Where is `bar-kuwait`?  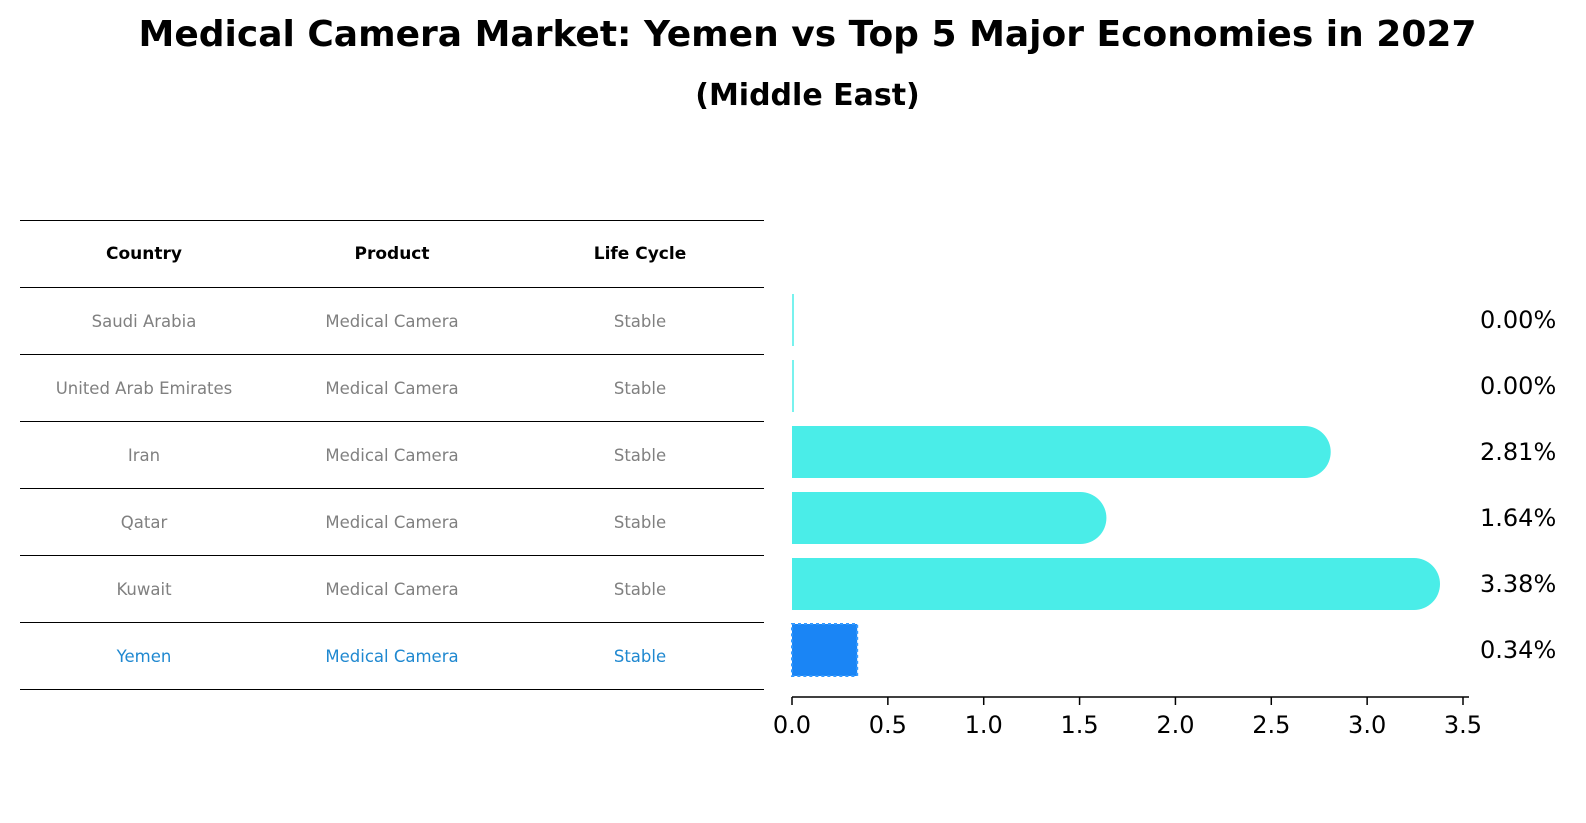 bar-kuwait is located at coordinates (1116, 584).